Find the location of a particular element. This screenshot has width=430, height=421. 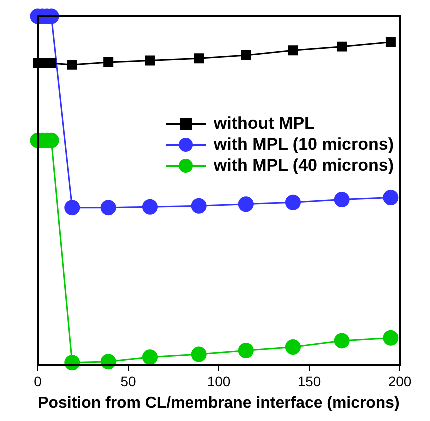

x-tick-label: 200 is located at coordinates (400, 381).